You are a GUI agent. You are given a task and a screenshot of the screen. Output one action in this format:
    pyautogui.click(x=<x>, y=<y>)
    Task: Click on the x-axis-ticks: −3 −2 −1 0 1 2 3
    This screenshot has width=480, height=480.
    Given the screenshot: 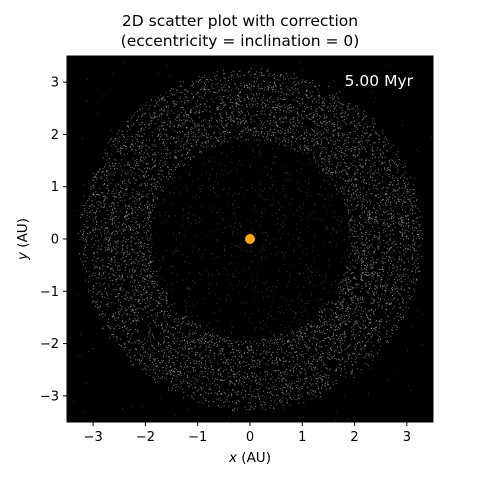 What is the action you would take?
    pyautogui.click(x=247, y=433)
    